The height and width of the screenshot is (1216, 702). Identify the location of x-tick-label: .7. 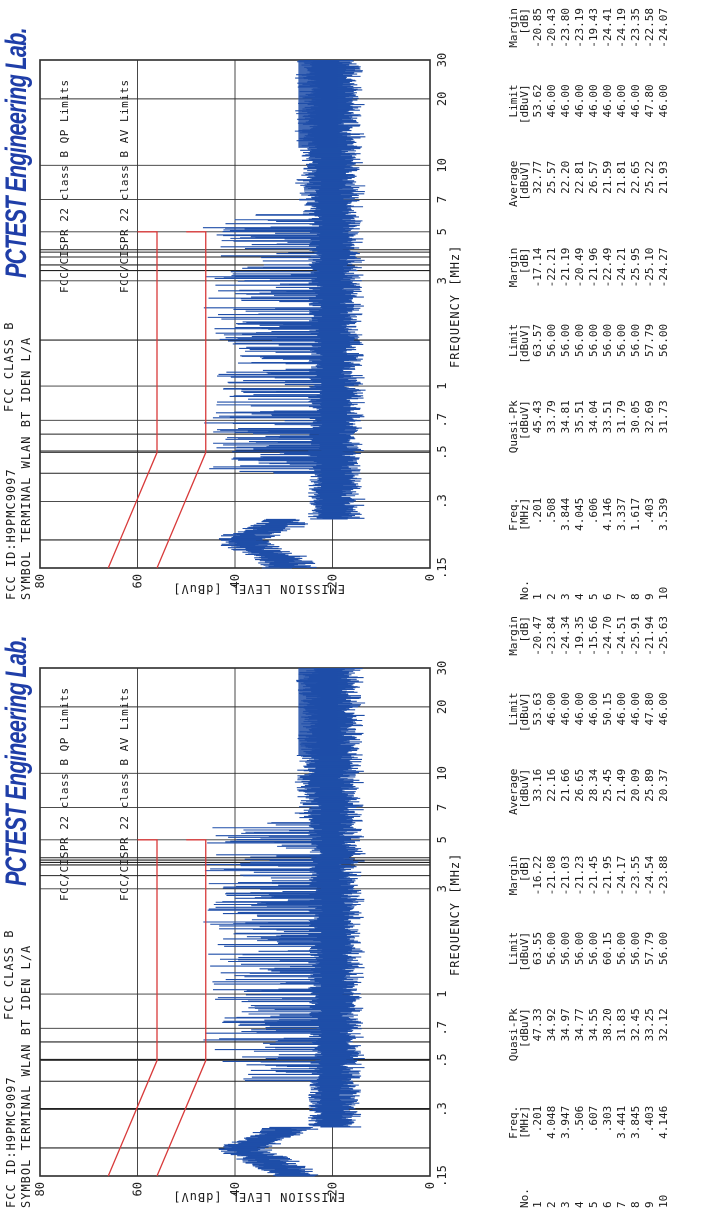
(442, 420).